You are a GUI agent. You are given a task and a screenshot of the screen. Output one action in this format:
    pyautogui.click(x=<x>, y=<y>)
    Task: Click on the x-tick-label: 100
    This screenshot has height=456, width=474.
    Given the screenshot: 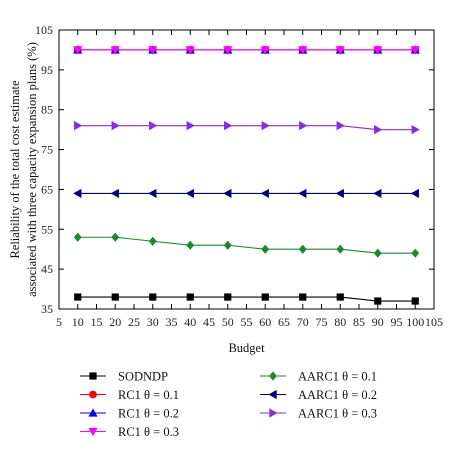 What is the action you would take?
    pyautogui.click(x=415, y=322)
    